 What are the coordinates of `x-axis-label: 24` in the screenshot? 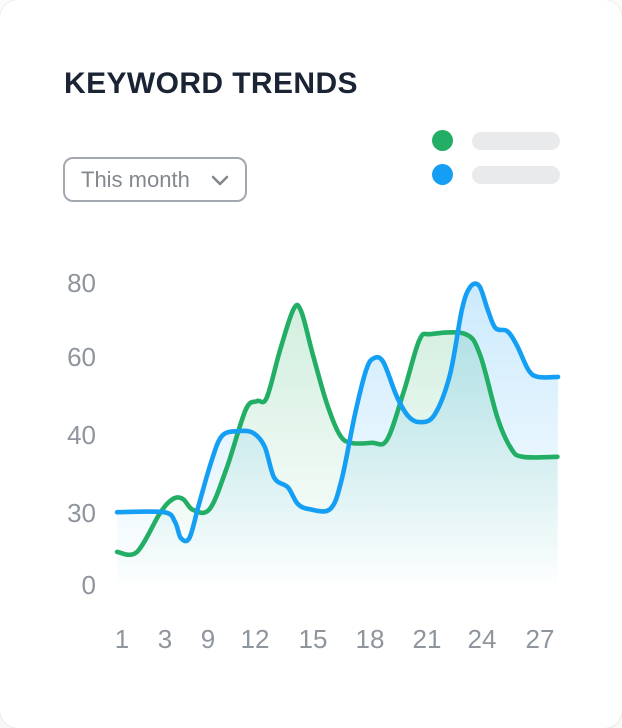 It's located at (482, 639).